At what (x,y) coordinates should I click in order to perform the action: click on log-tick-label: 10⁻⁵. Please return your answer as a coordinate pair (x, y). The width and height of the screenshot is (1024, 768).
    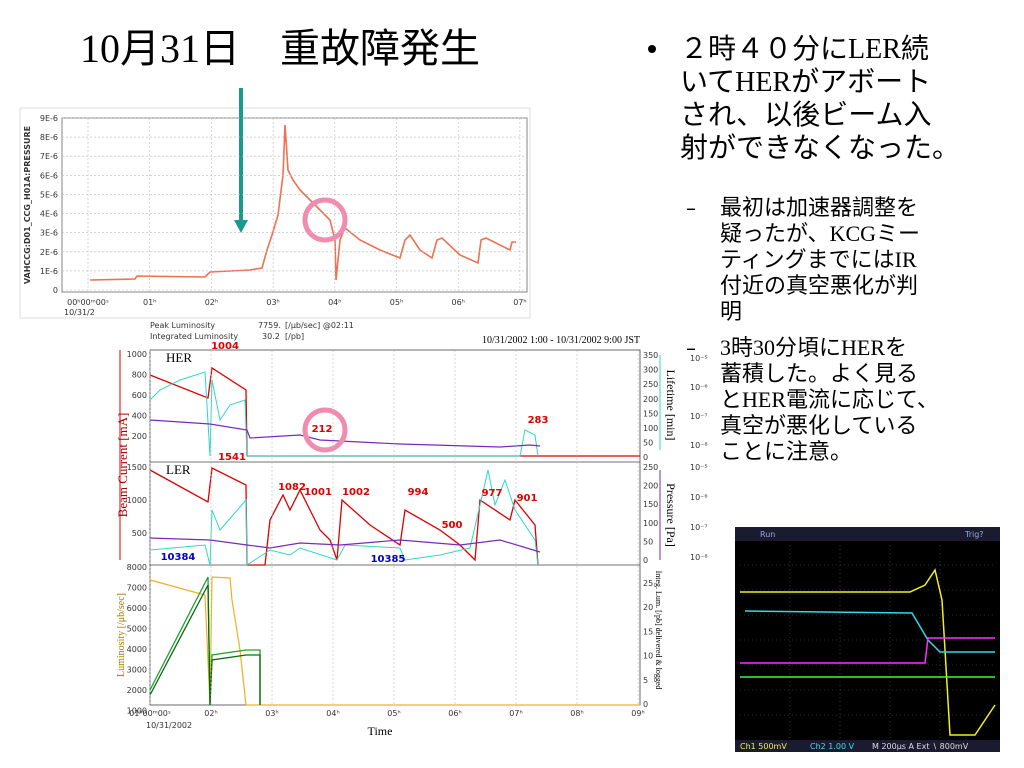
    Looking at the image, I should click on (699, 358).